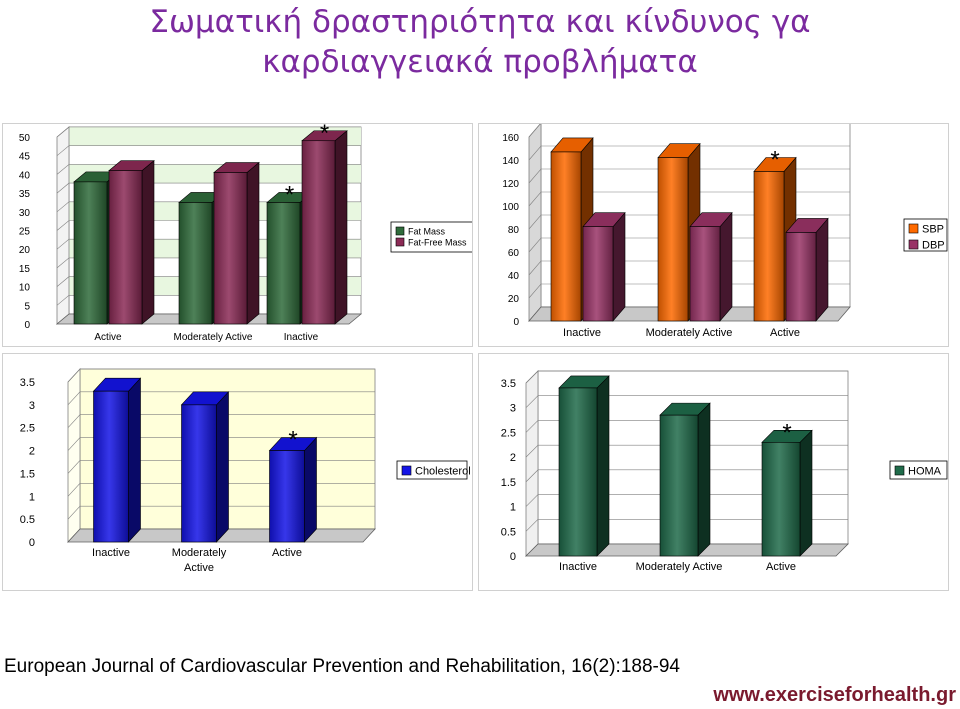  What do you see at coordinates (933, 230) in the screenshot?
I see `legend-label: SBP` at bounding box center [933, 230].